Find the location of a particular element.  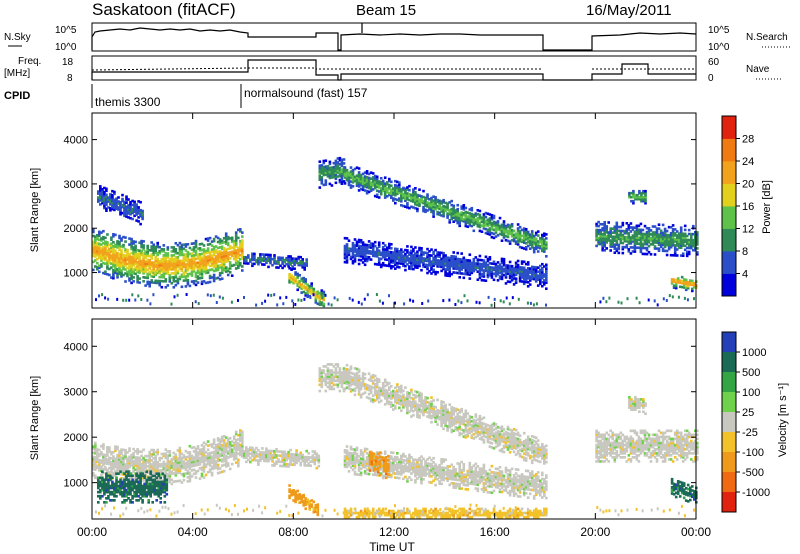

freq-bottom-tick: 8 is located at coordinates (70, 78).